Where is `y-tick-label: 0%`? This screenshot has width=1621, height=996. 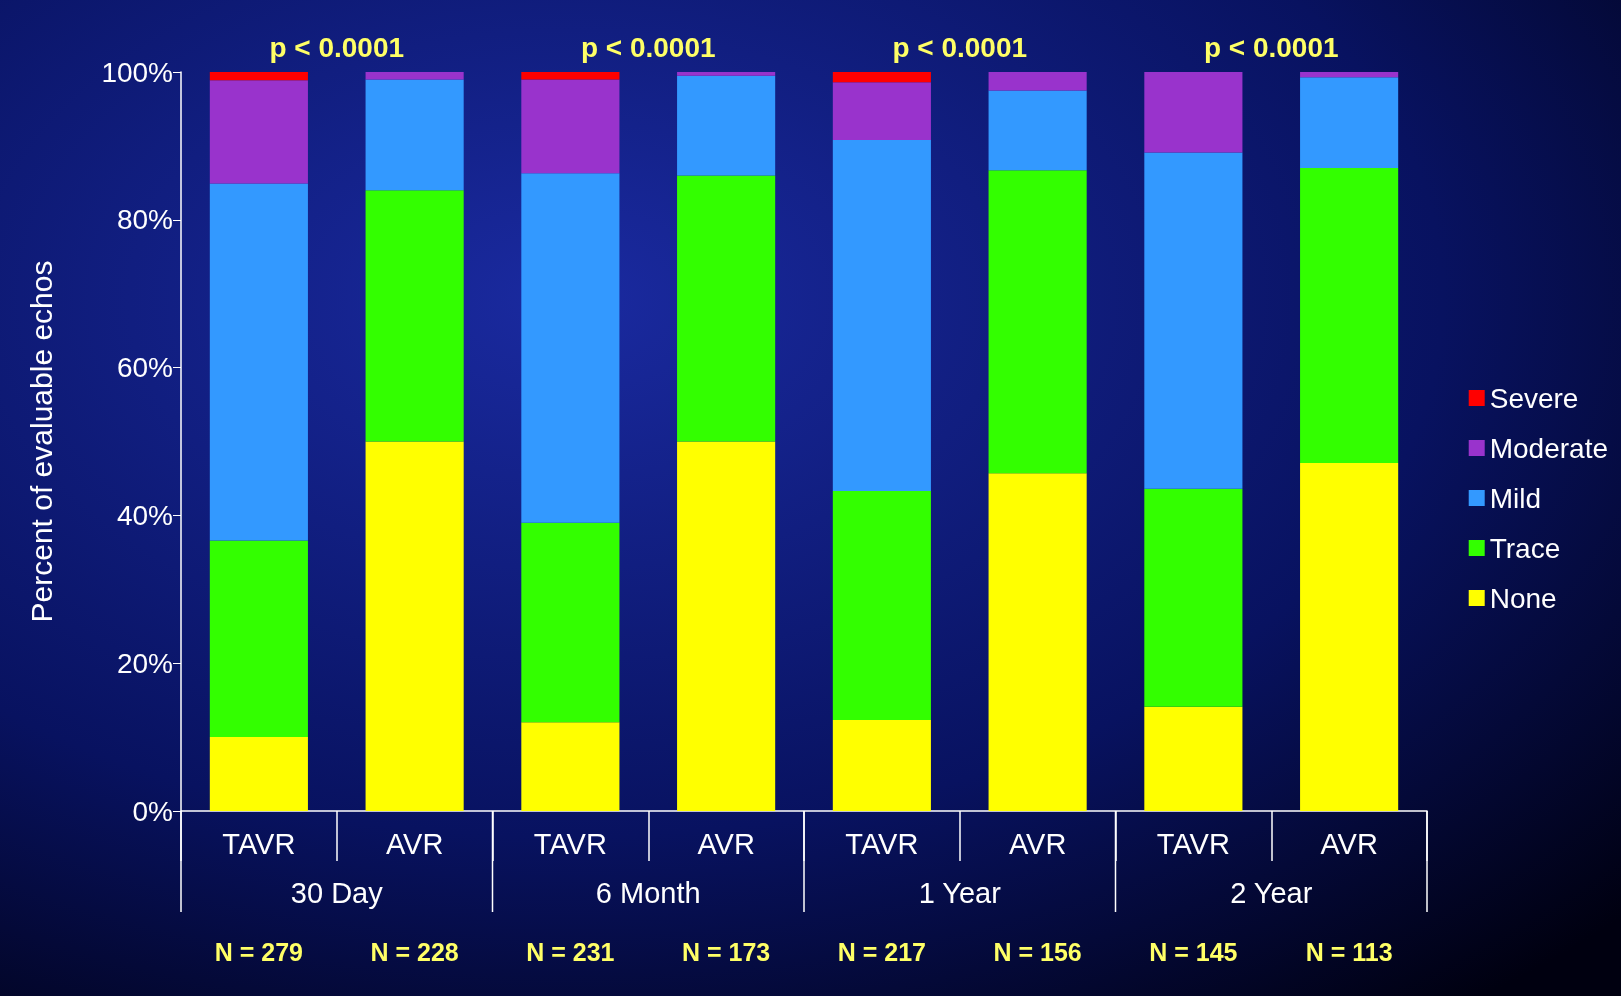 y-tick-label: 0% is located at coordinates (152, 811).